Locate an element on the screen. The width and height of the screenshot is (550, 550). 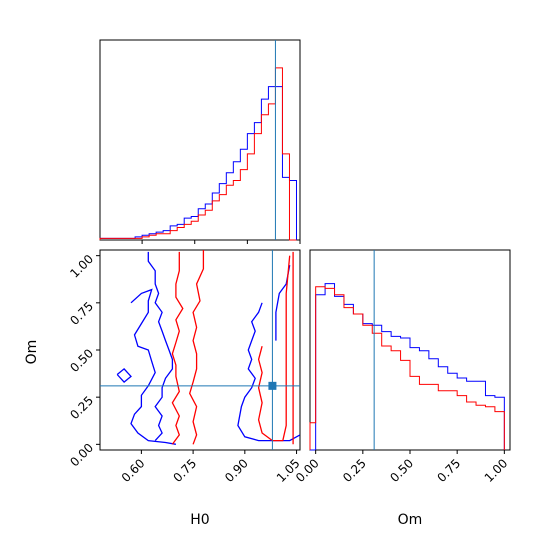
contour-ytick-label: 0.50 is located at coordinates (81, 360).